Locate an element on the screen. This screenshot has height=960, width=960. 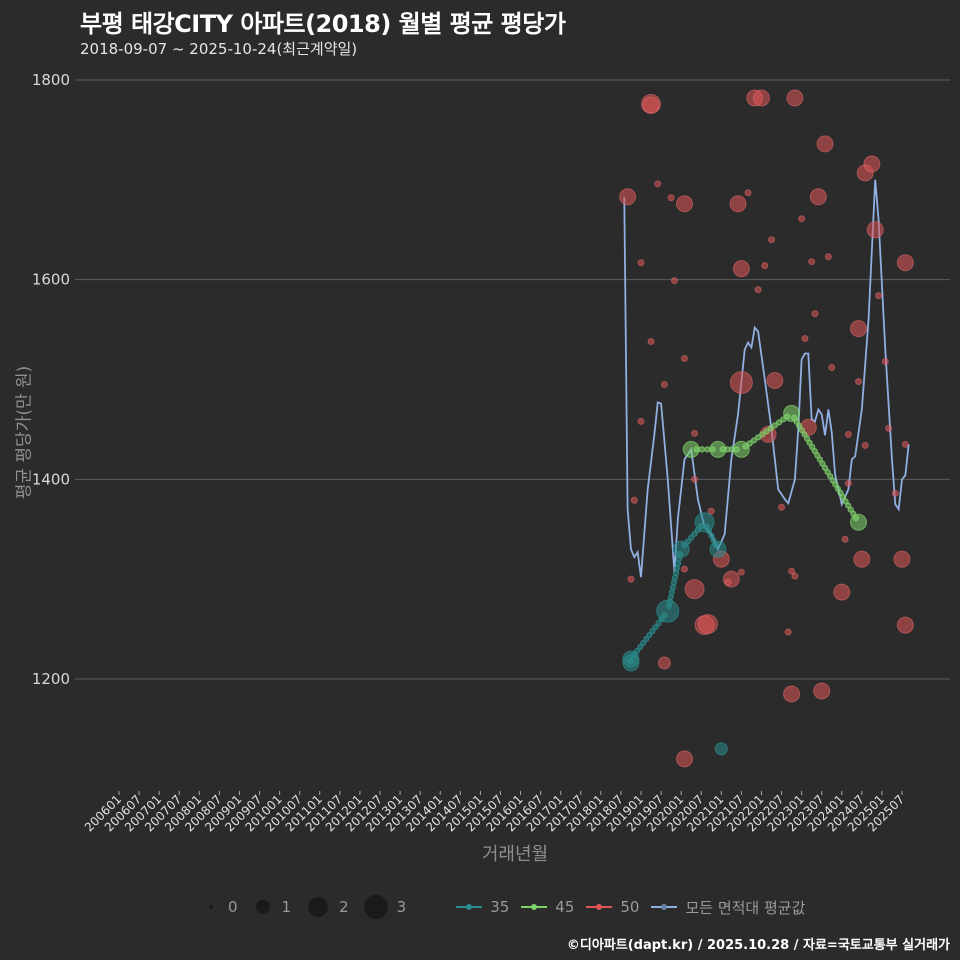
svg-text: 1800 is located at coordinates (51, 80).